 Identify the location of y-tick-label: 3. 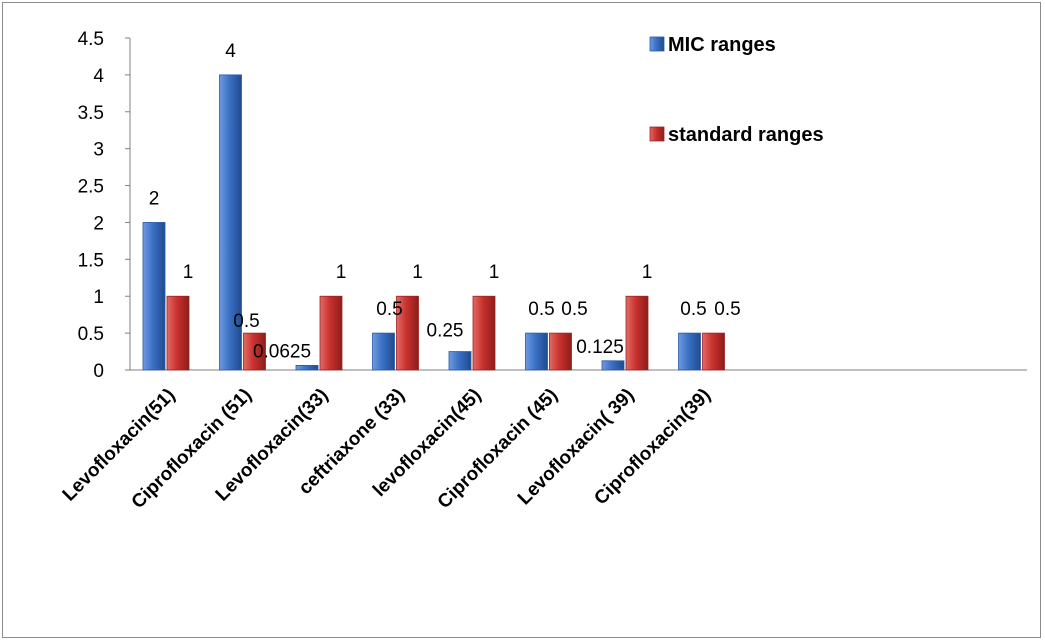
(98, 150).